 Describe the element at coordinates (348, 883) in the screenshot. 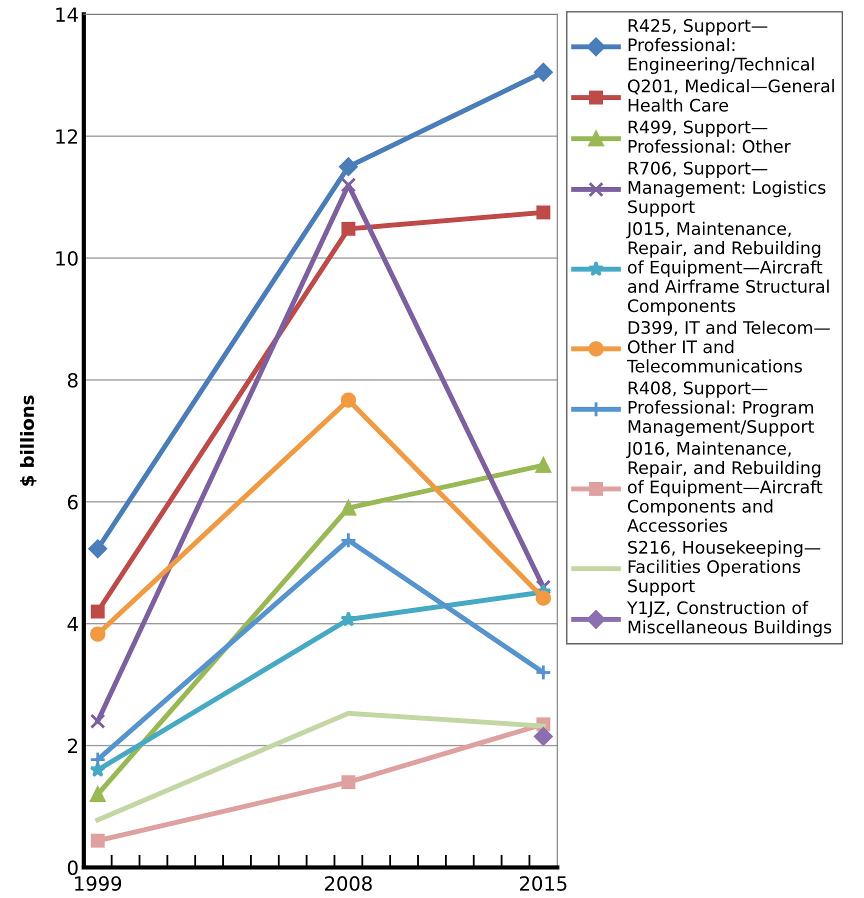

I see `x-tick-label: 2008` at that location.